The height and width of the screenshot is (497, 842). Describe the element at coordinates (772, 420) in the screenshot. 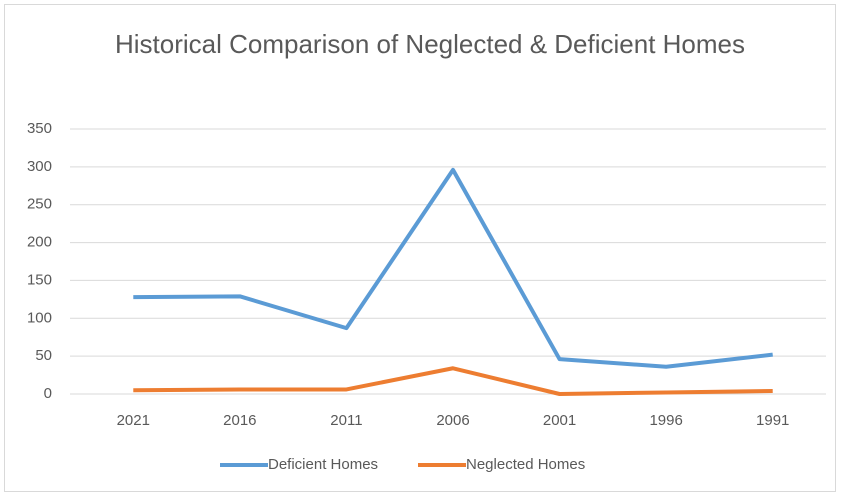

I see `x-tick-label: 1991` at that location.